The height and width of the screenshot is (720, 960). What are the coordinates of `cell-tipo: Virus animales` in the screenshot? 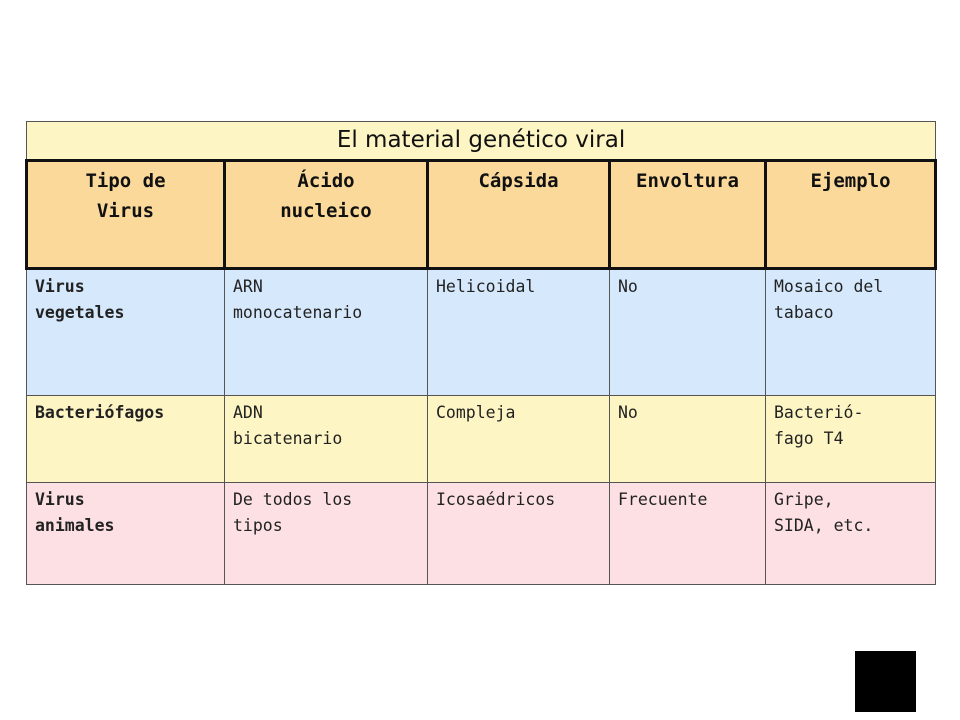 It's located at (125, 533).